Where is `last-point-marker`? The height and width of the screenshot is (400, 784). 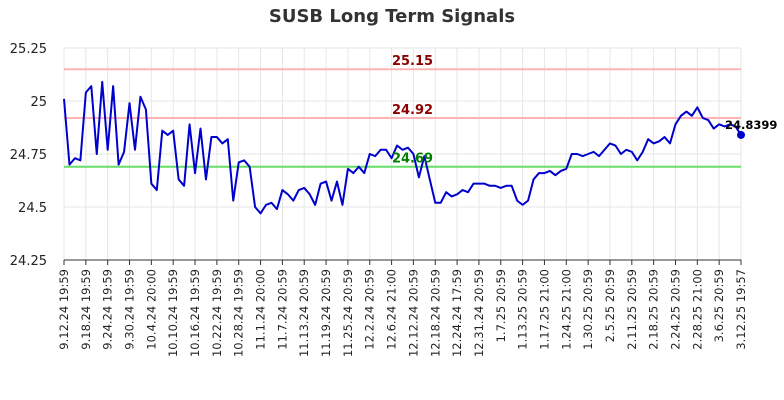
last-point-marker is located at coordinates (741, 134).